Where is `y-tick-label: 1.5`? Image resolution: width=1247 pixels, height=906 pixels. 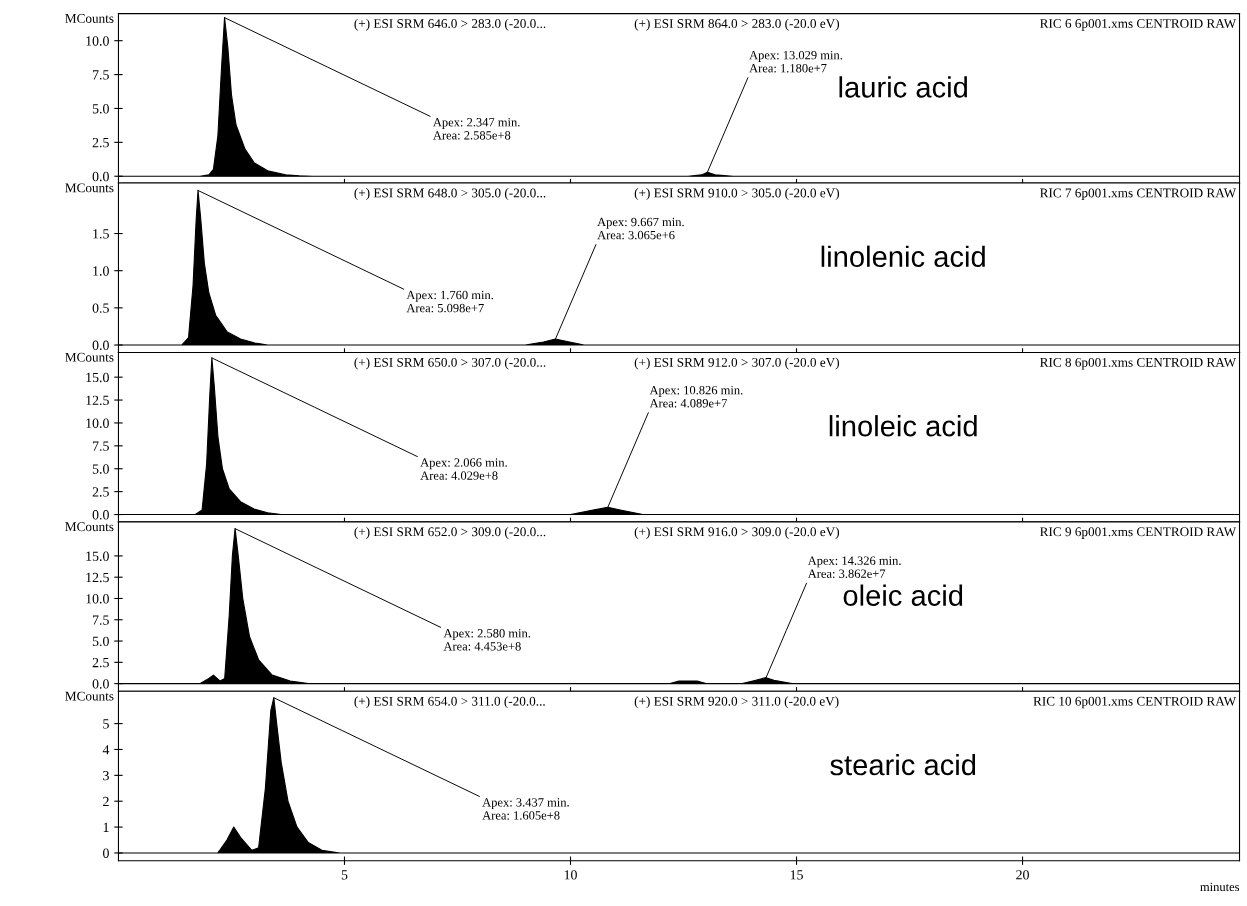
y-tick-label: 1.5 is located at coordinates (101, 234).